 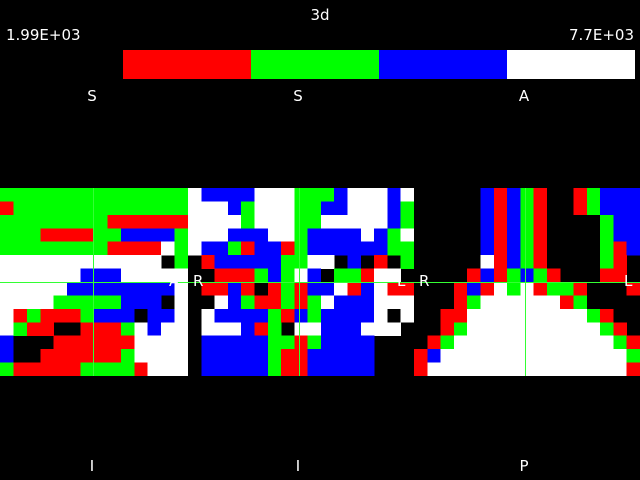 I want to click on view-3-bottom-label: P, so click(x=524, y=466).